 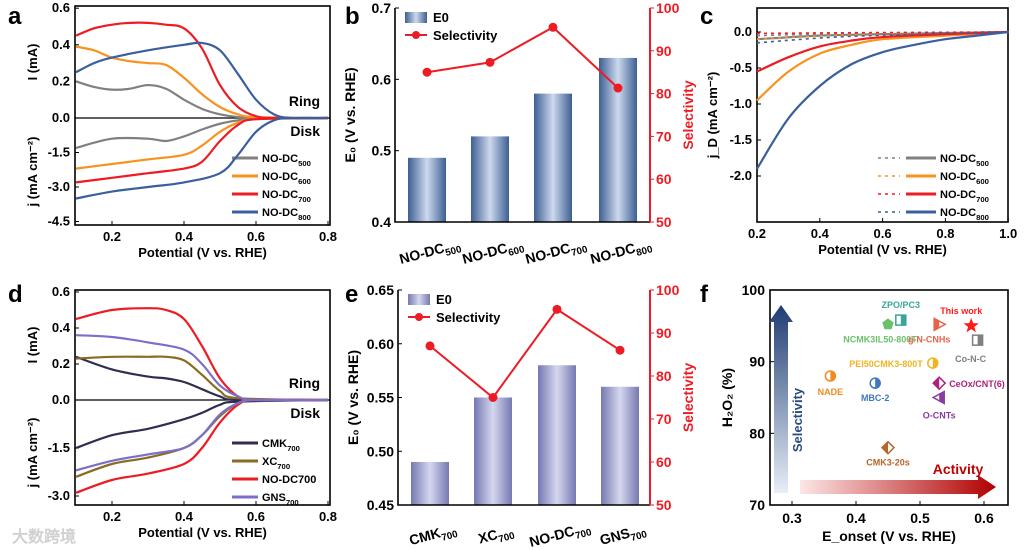 I want to click on pentagon-marker, so click(x=888, y=324).